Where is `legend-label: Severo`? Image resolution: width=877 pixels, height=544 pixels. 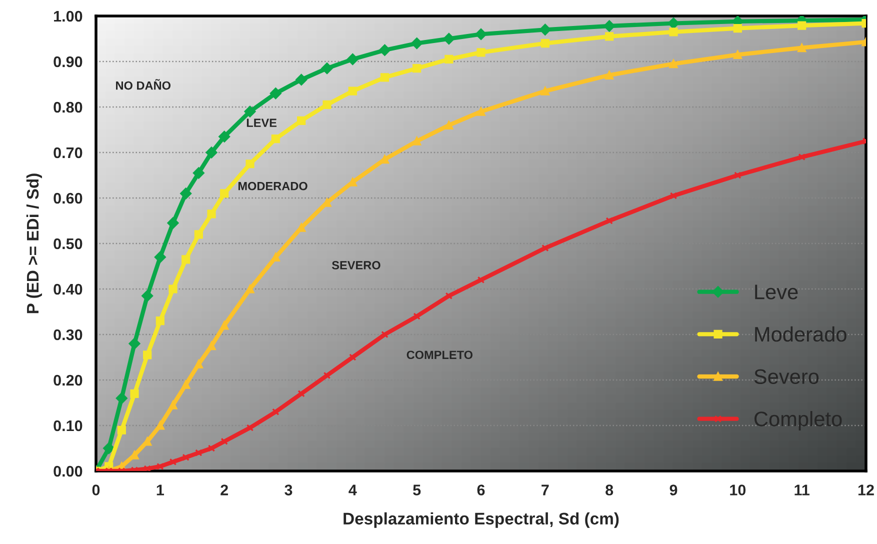 legend-label: Severo is located at coordinates (786, 376).